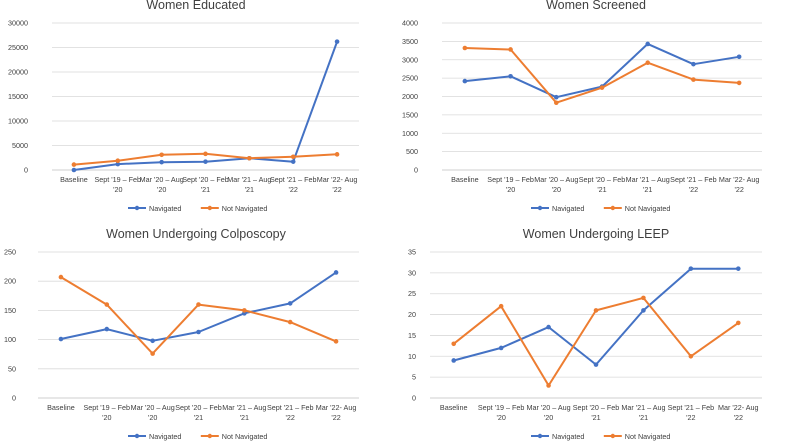  What do you see at coordinates (412, 335) in the screenshot?
I see `y-tick-label: 15` at bounding box center [412, 335].